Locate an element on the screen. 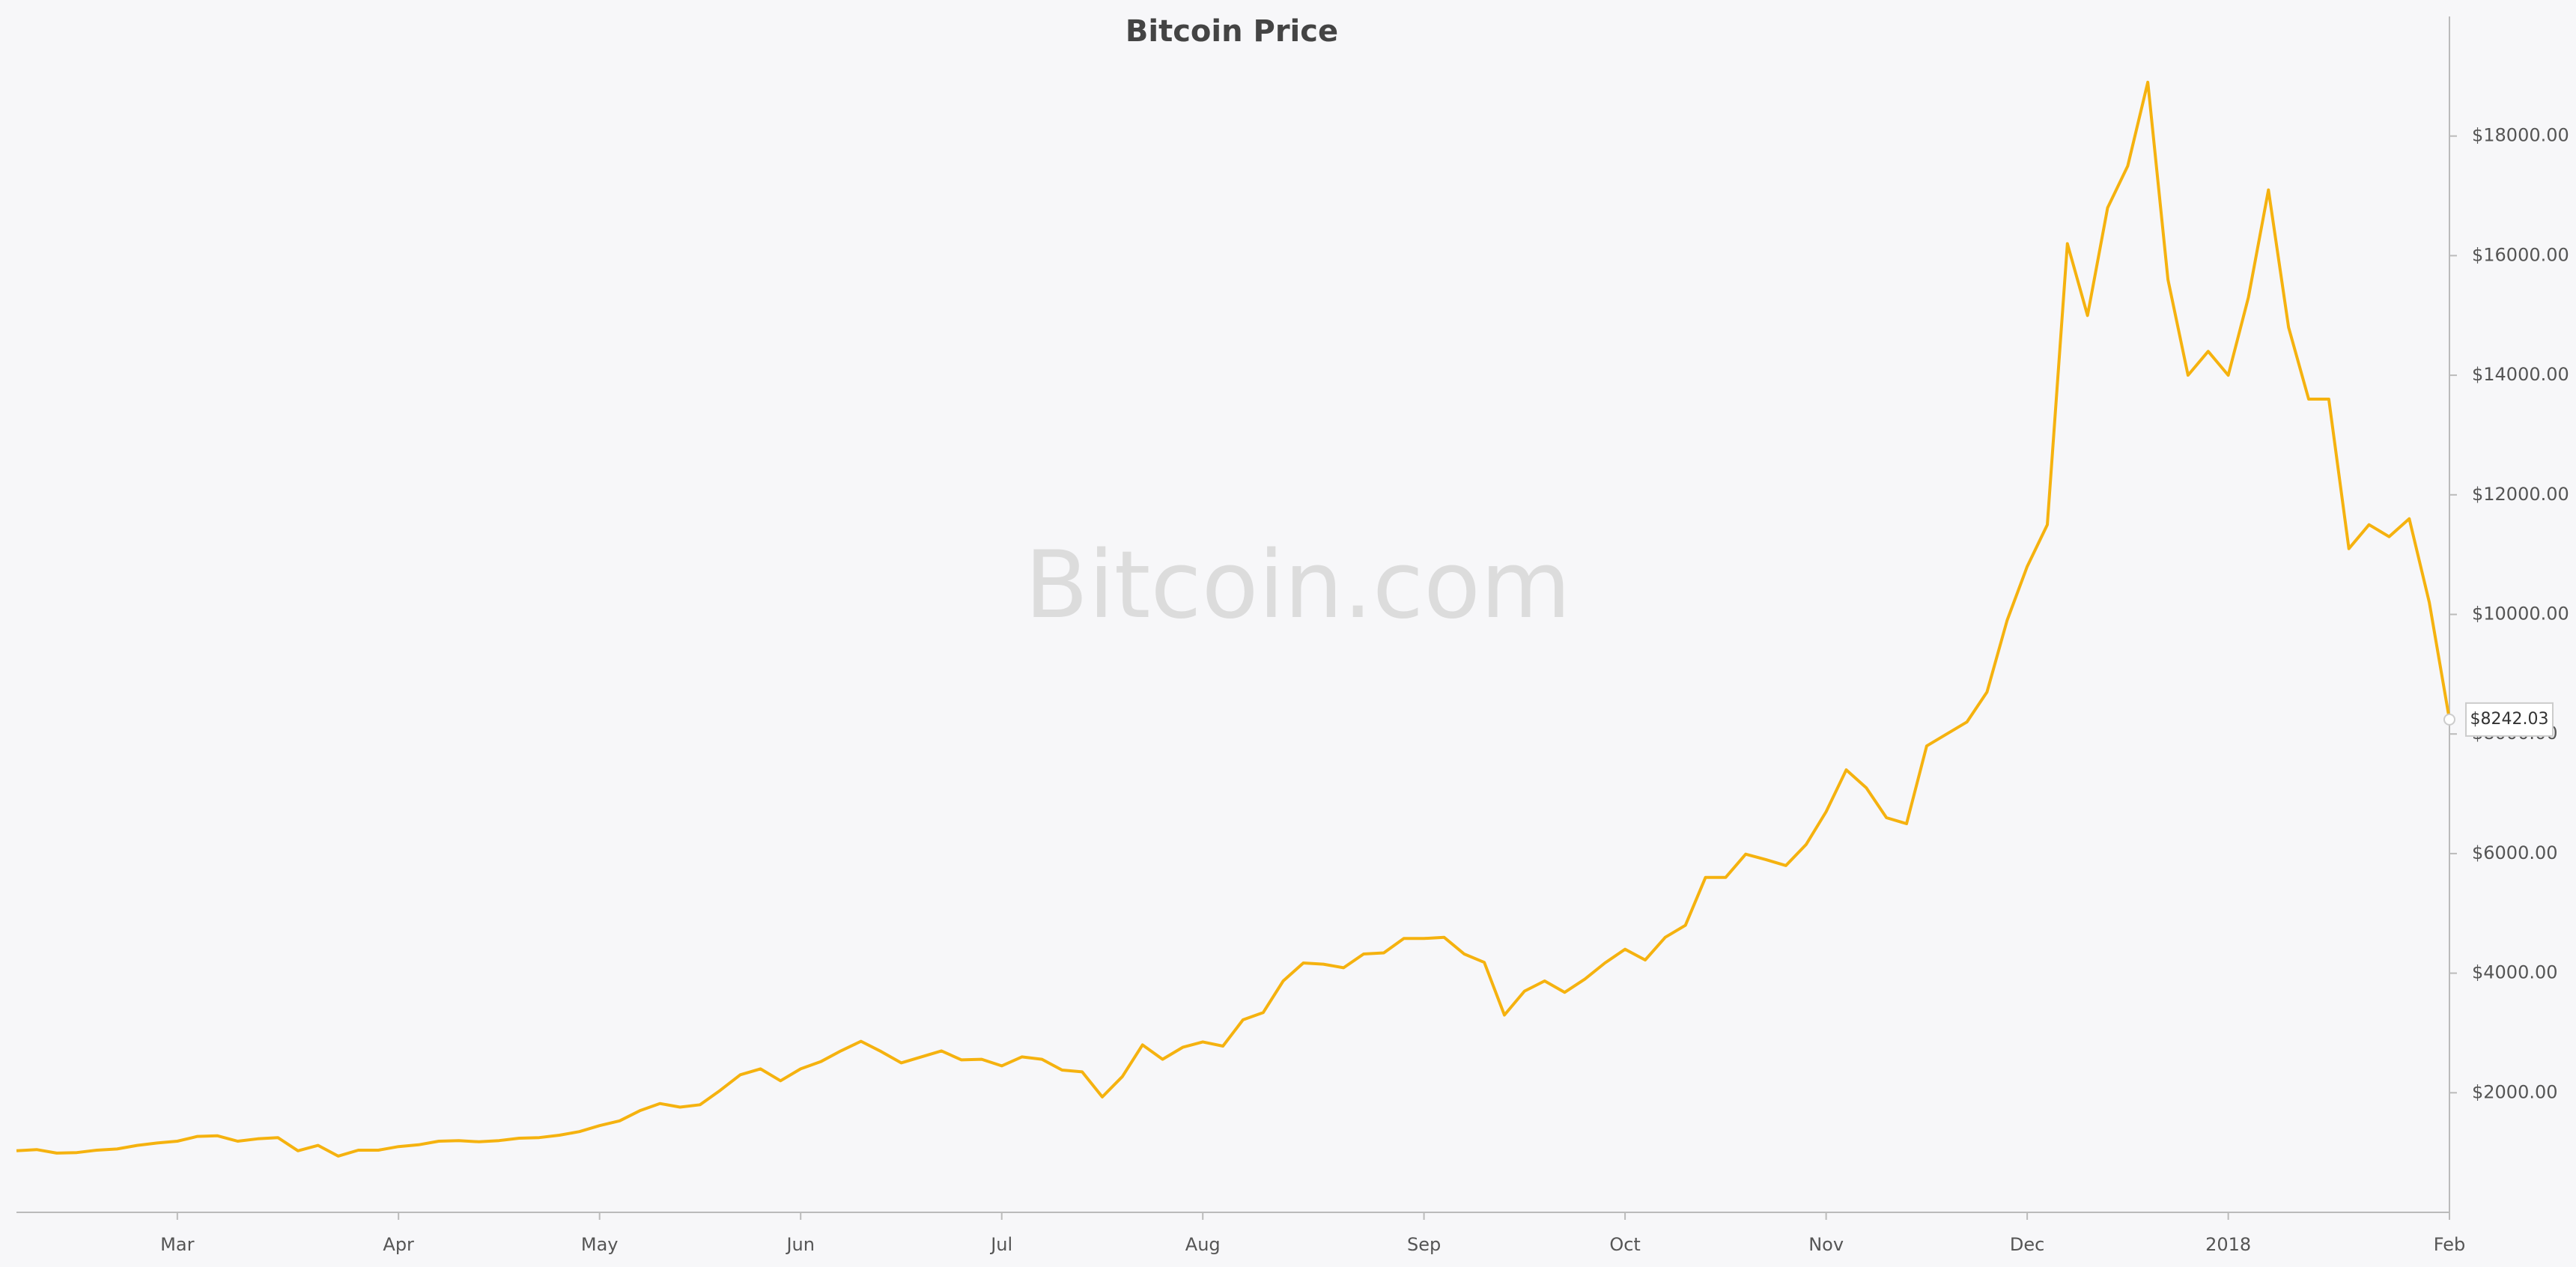  x-tick-label: Jun is located at coordinates (800, 1244).